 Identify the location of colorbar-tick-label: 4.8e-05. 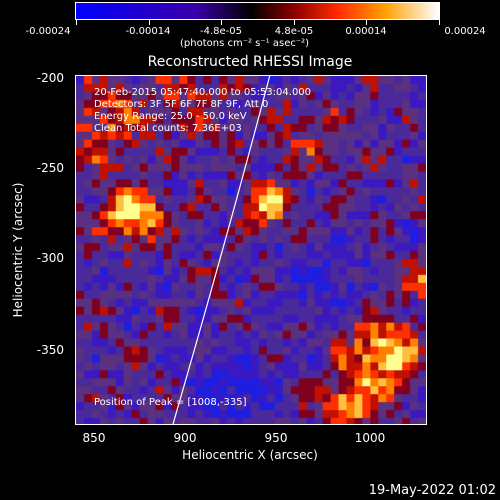
(294, 31).